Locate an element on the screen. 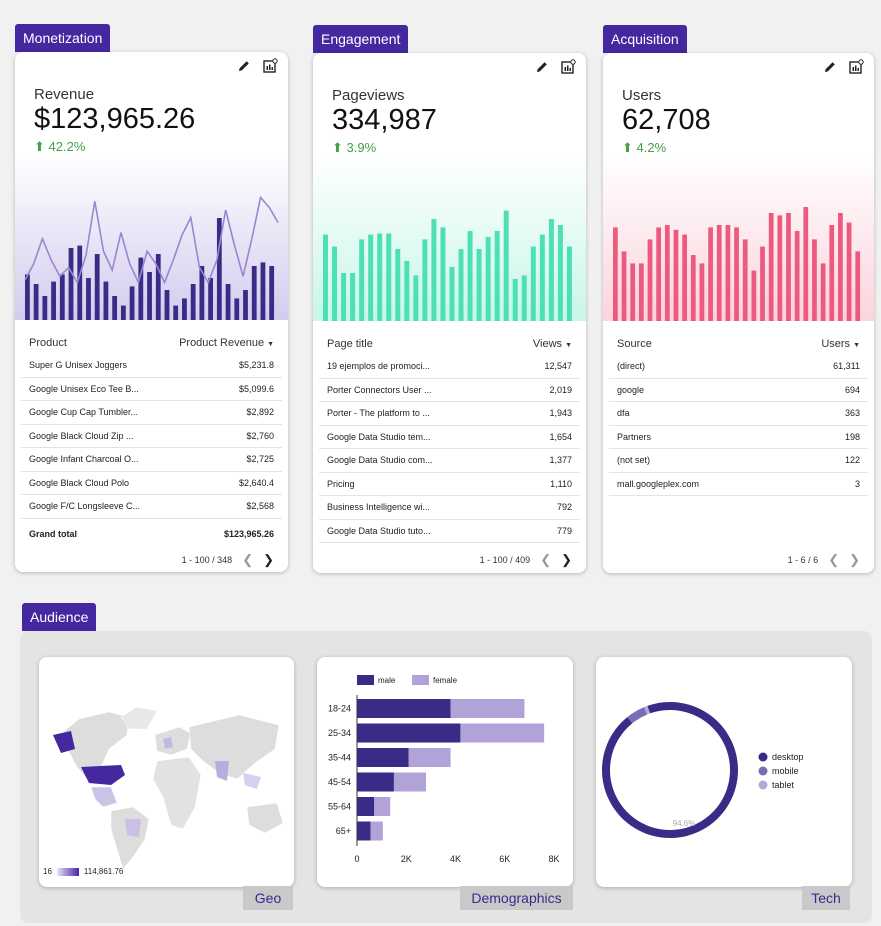  legend-dot-desktop is located at coordinates (763, 757).